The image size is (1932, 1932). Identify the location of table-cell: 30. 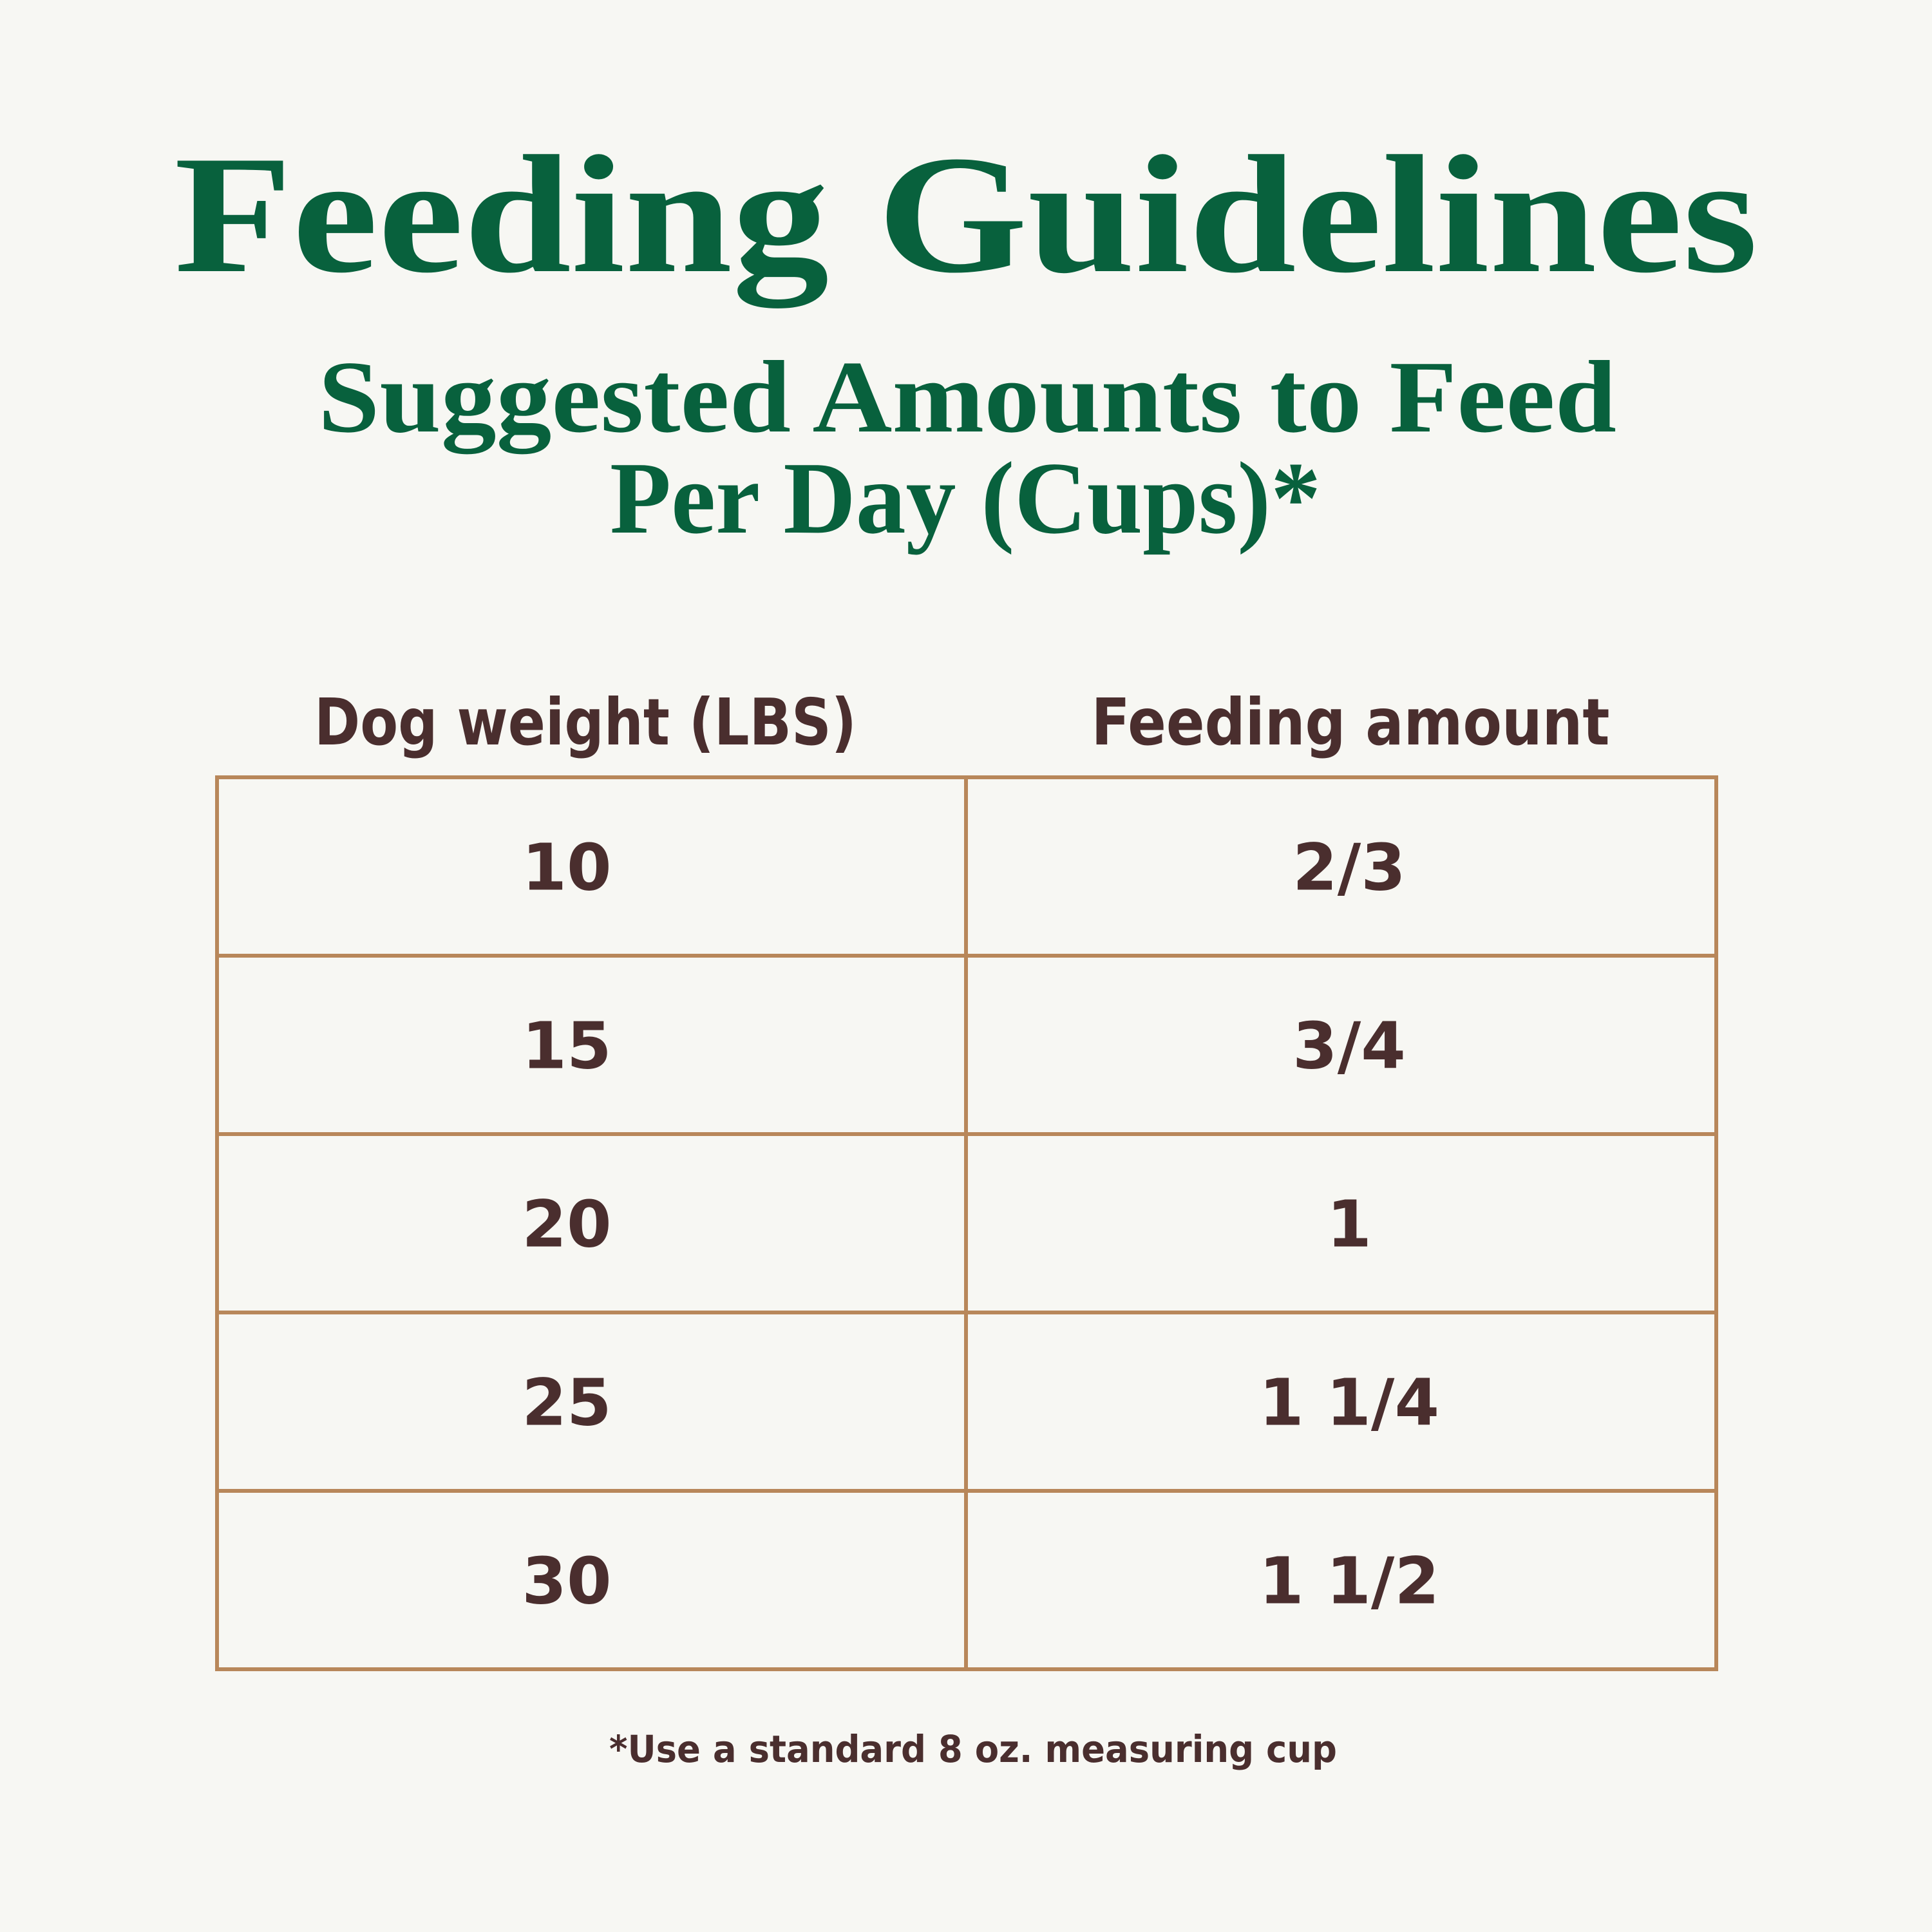
(566, 1581).